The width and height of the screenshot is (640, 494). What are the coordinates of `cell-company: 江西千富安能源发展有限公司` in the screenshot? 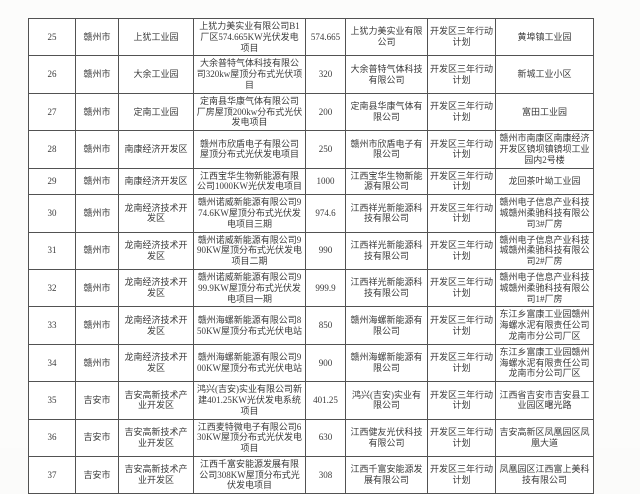 It's located at (386, 474).